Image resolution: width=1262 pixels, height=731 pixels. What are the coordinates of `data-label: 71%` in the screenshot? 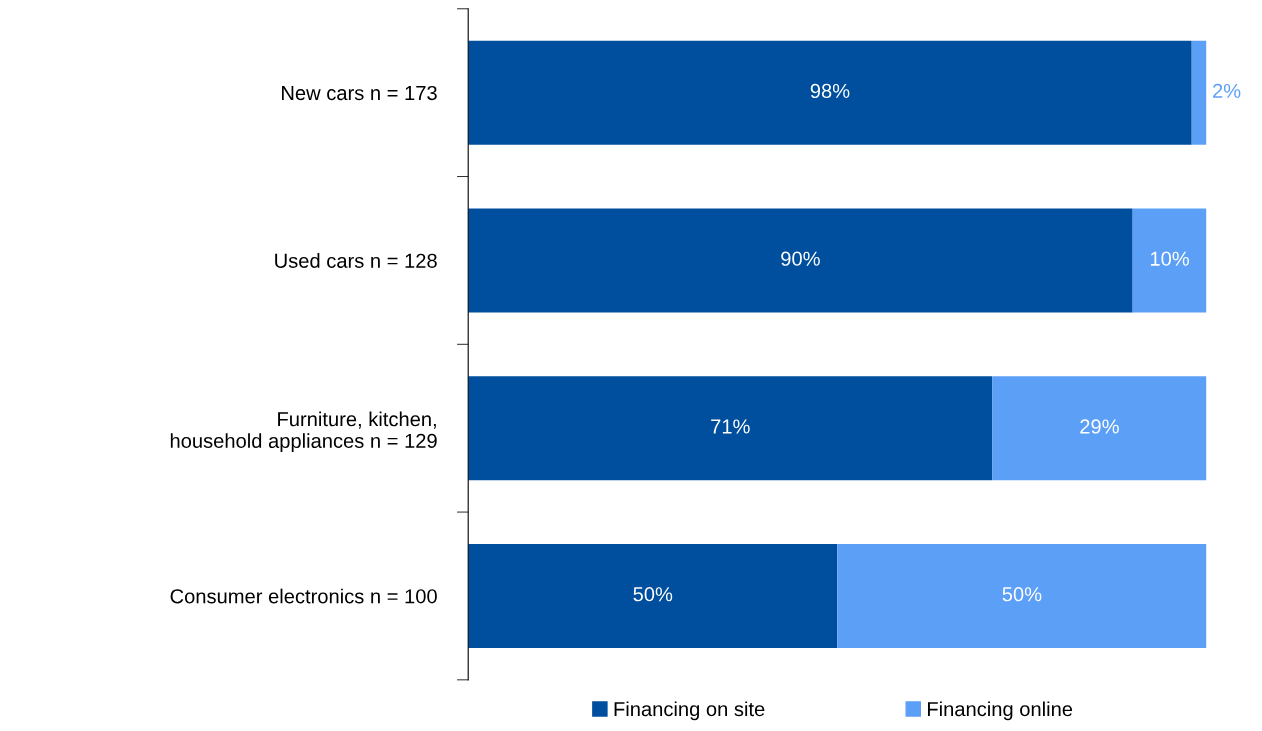 It's located at (730, 426).